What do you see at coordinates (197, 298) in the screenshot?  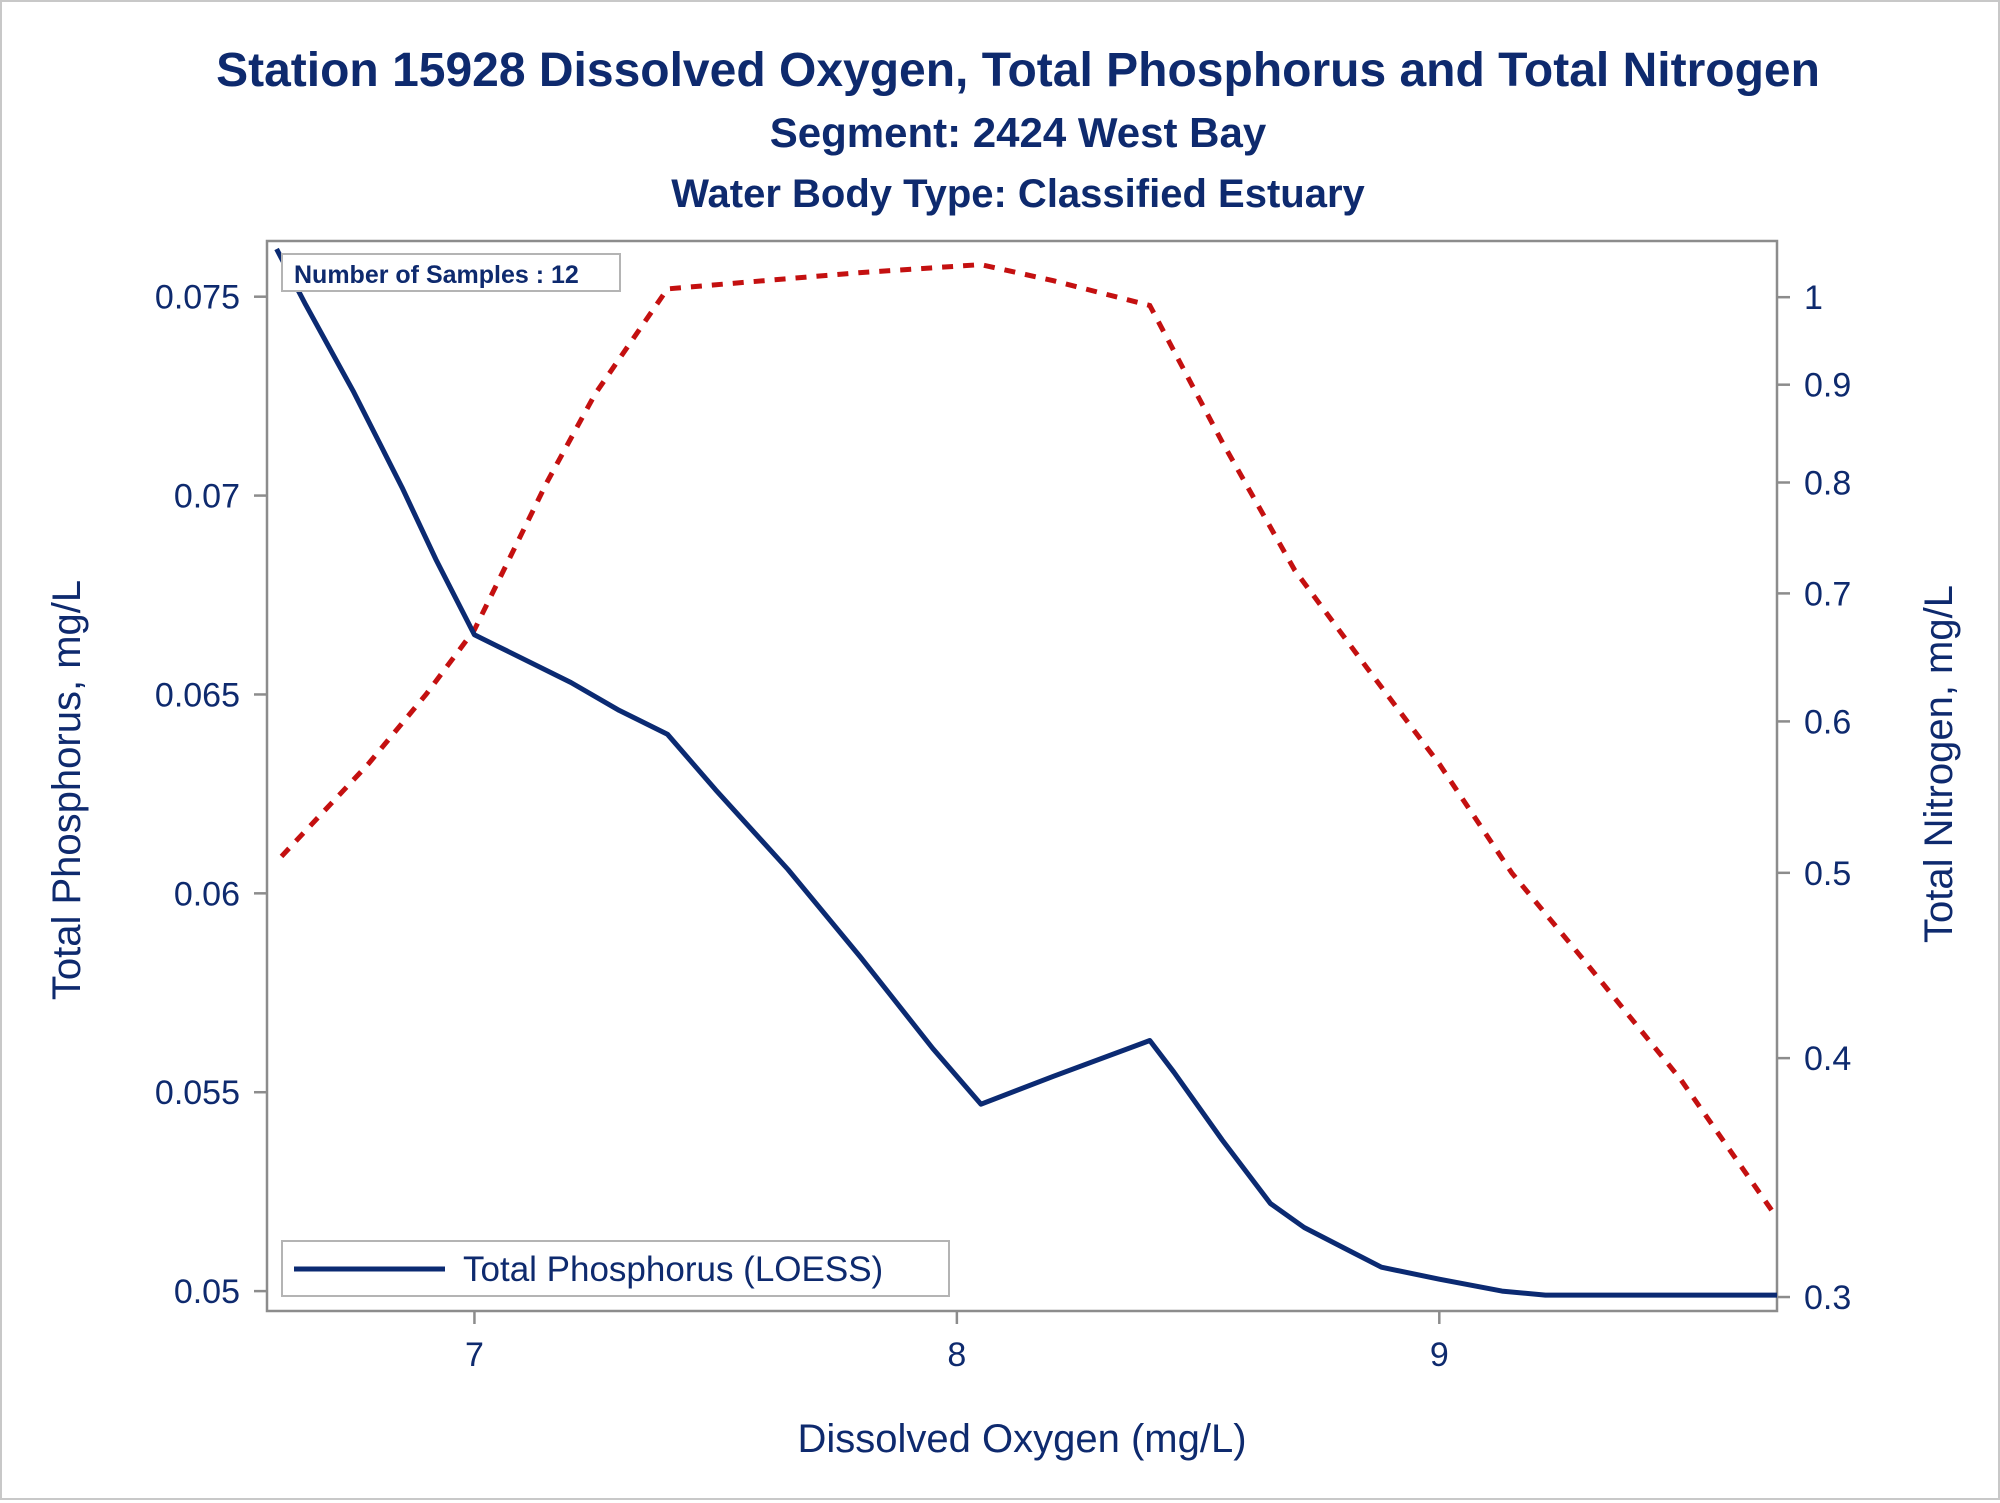 I see `y-left-tick-label: 0.075` at bounding box center [197, 298].